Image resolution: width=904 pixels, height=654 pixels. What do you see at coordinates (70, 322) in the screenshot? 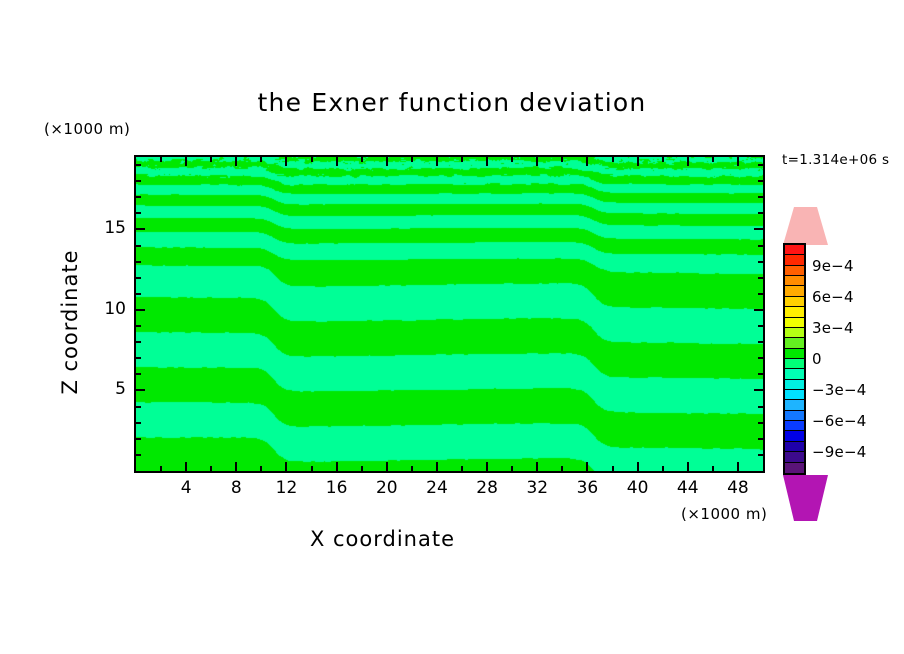
I see `y-axis-title: Z coordinate` at bounding box center [70, 322].